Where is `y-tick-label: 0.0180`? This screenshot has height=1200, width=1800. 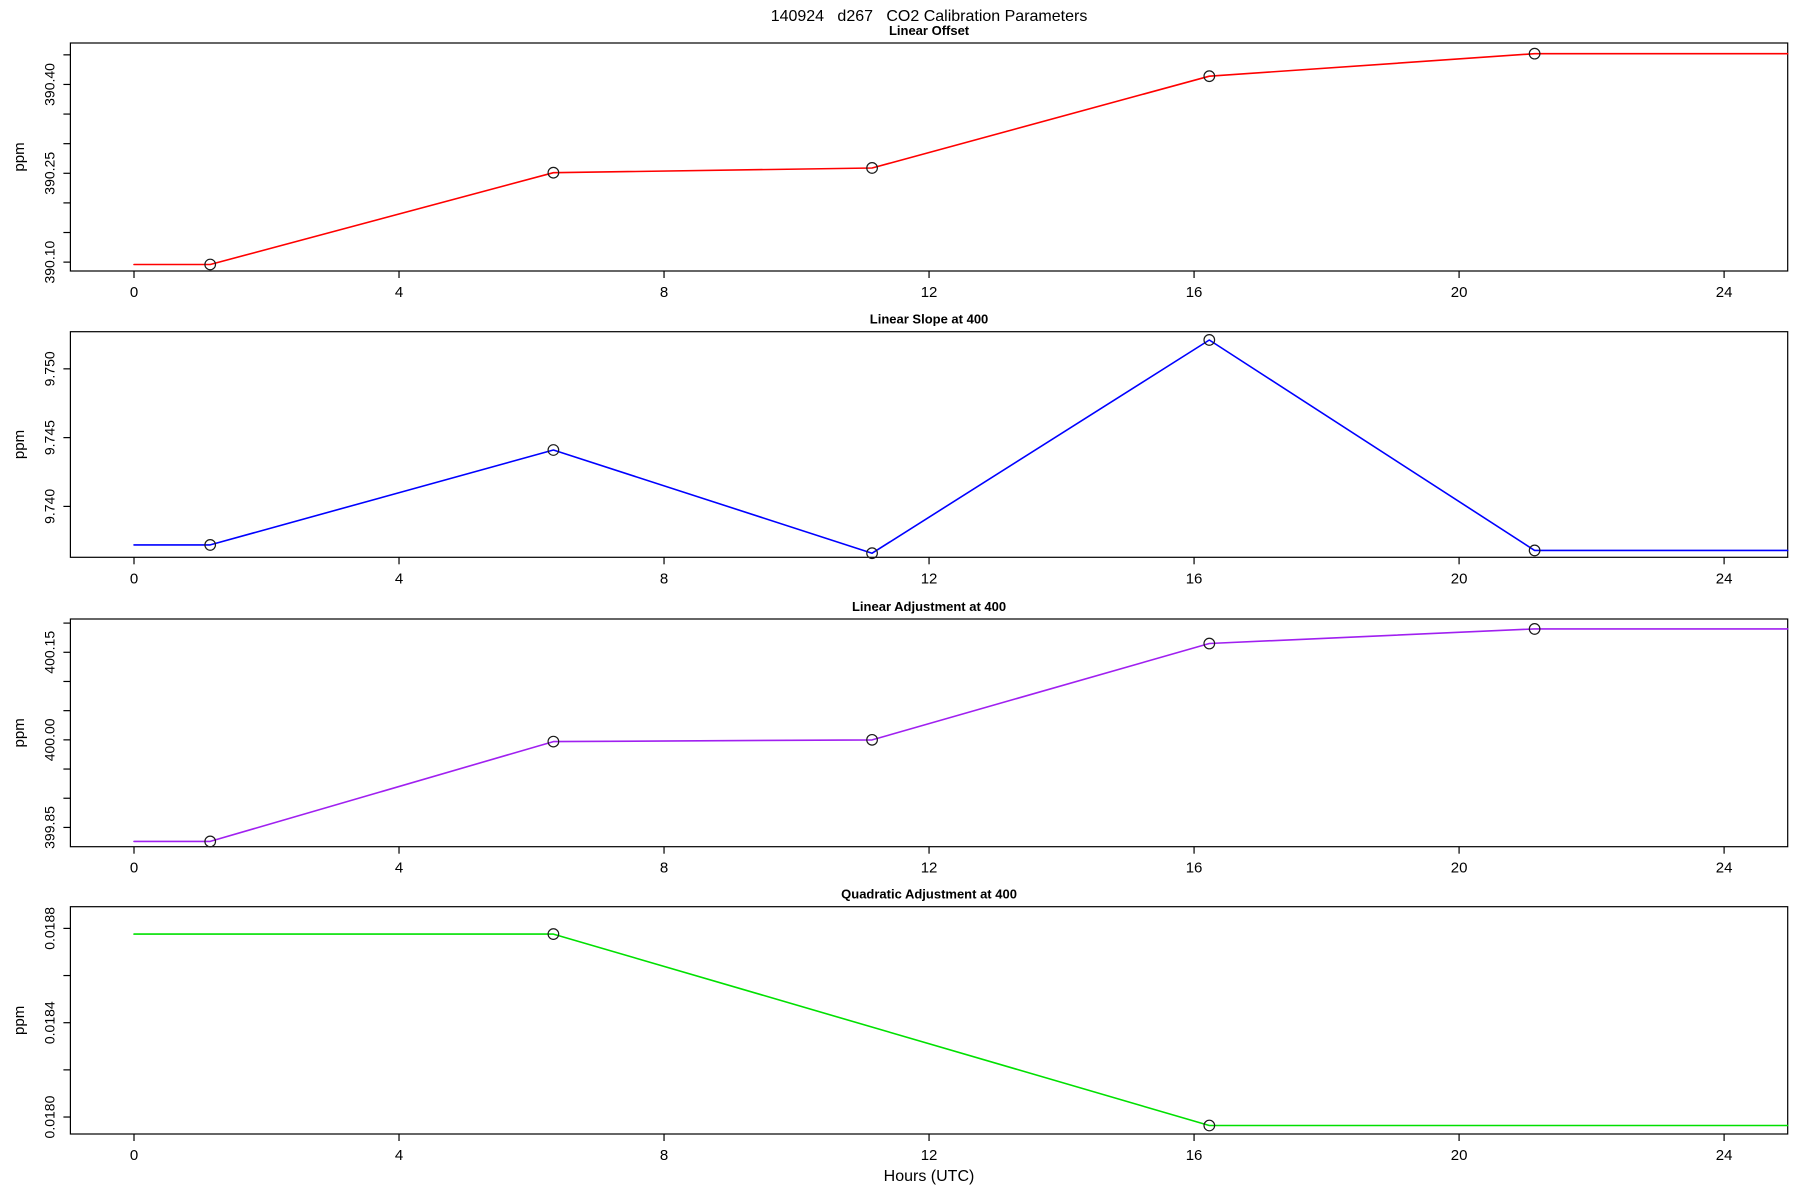 y-tick-label: 0.0180 is located at coordinates (49, 1116).